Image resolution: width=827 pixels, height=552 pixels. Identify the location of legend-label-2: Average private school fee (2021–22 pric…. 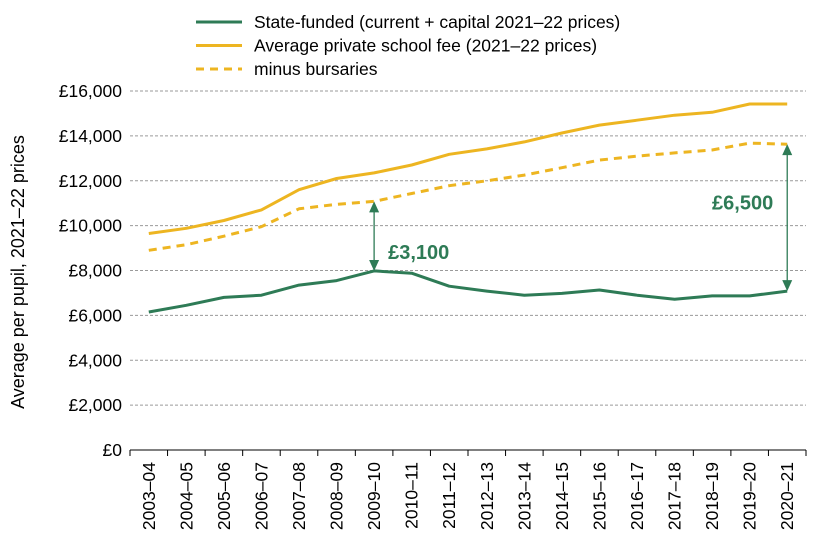
(425, 46).